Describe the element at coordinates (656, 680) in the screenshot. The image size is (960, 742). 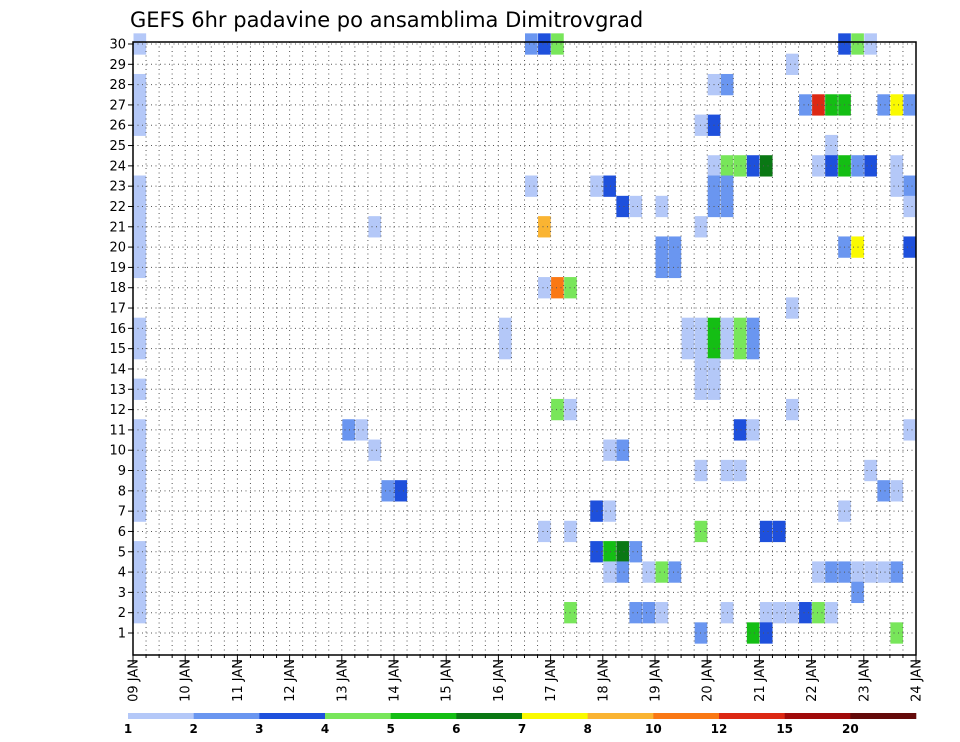
I see `x-tick-label: 19 JAN` at that location.